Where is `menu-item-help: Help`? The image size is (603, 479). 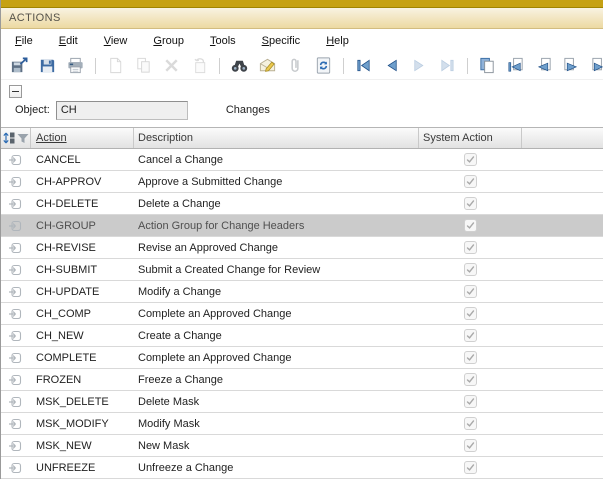 menu-item-help: Help is located at coordinates (337, 41).